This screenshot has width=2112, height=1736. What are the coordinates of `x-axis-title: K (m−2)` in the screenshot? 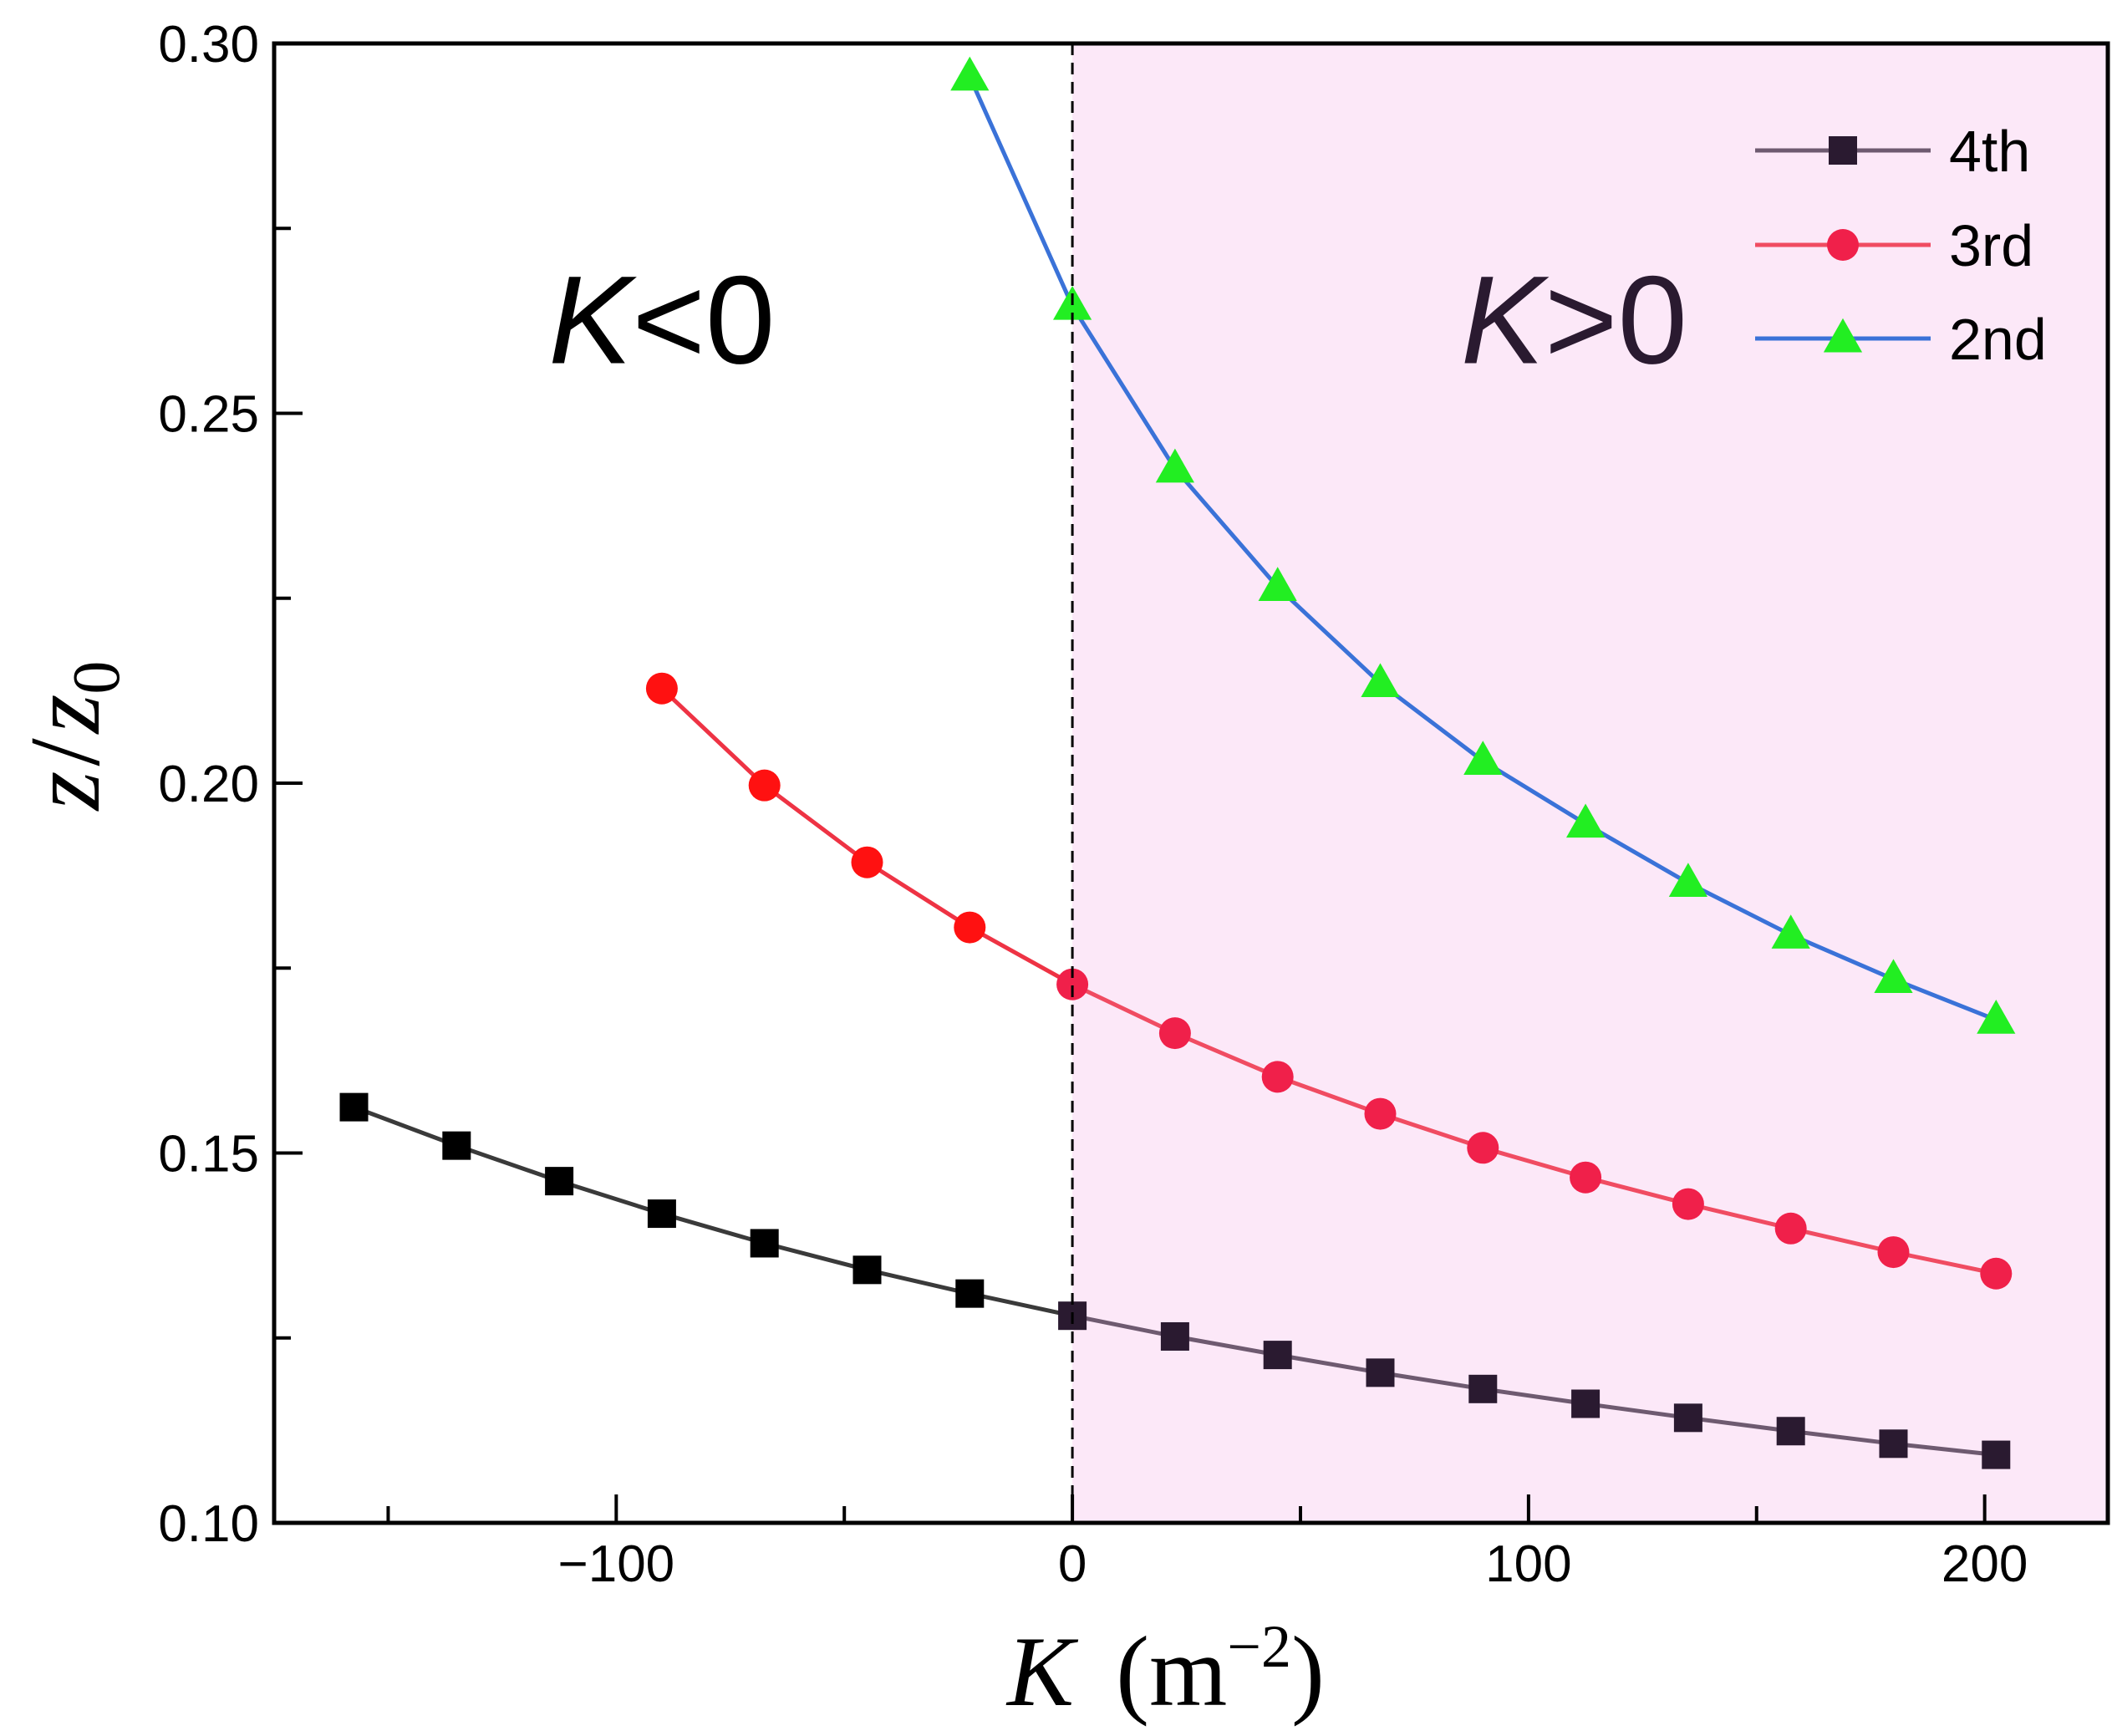 It's located at (1165, 1670).